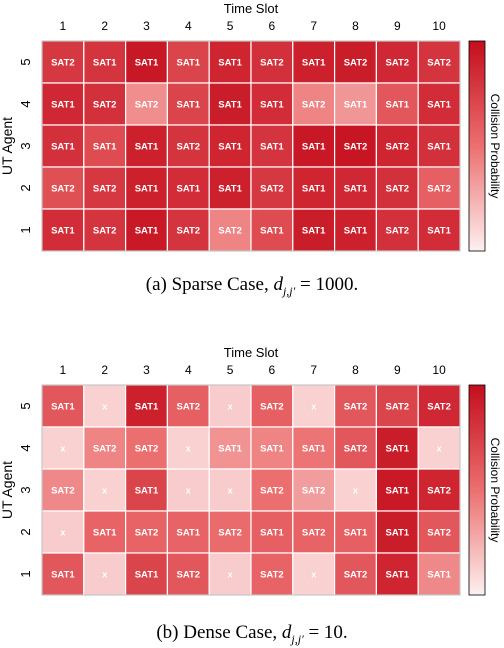  What do you see at coordinates (25, 573) in the screenshot?
I see `y-tick-label: 1` at bounding box center [25, 573].